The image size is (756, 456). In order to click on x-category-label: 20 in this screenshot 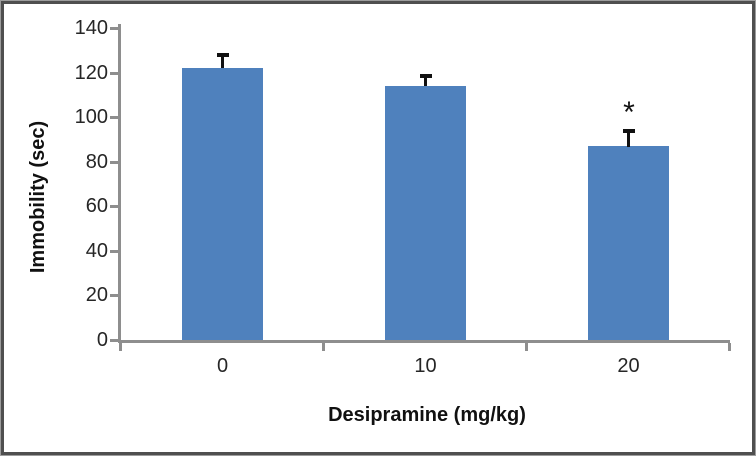, I will do `click(628, 366)`.